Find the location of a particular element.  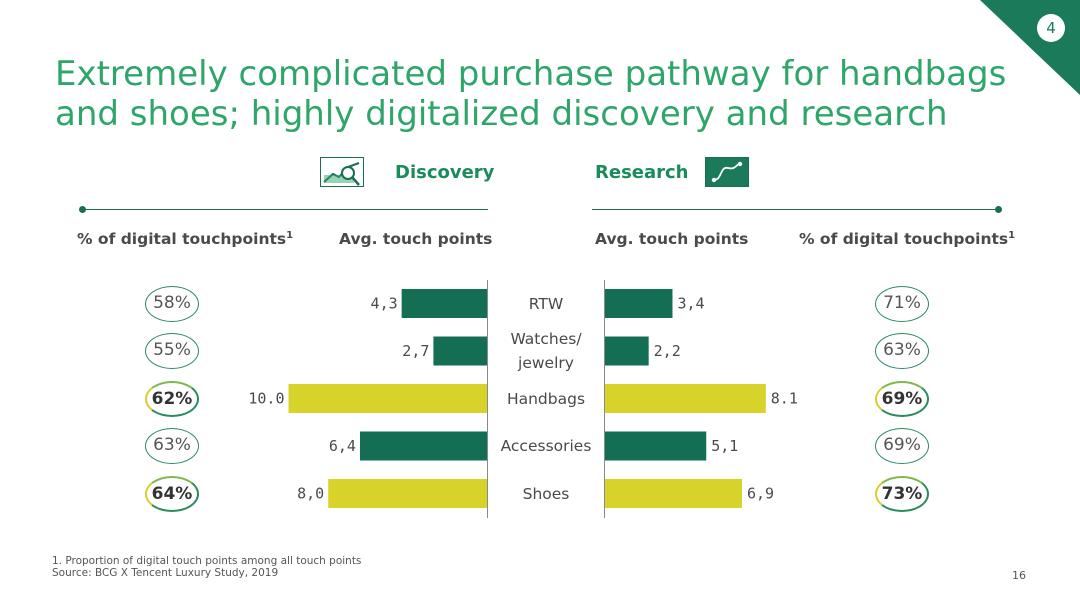

discovery-value-label: 10.0 is located at coordinates (266, 399).